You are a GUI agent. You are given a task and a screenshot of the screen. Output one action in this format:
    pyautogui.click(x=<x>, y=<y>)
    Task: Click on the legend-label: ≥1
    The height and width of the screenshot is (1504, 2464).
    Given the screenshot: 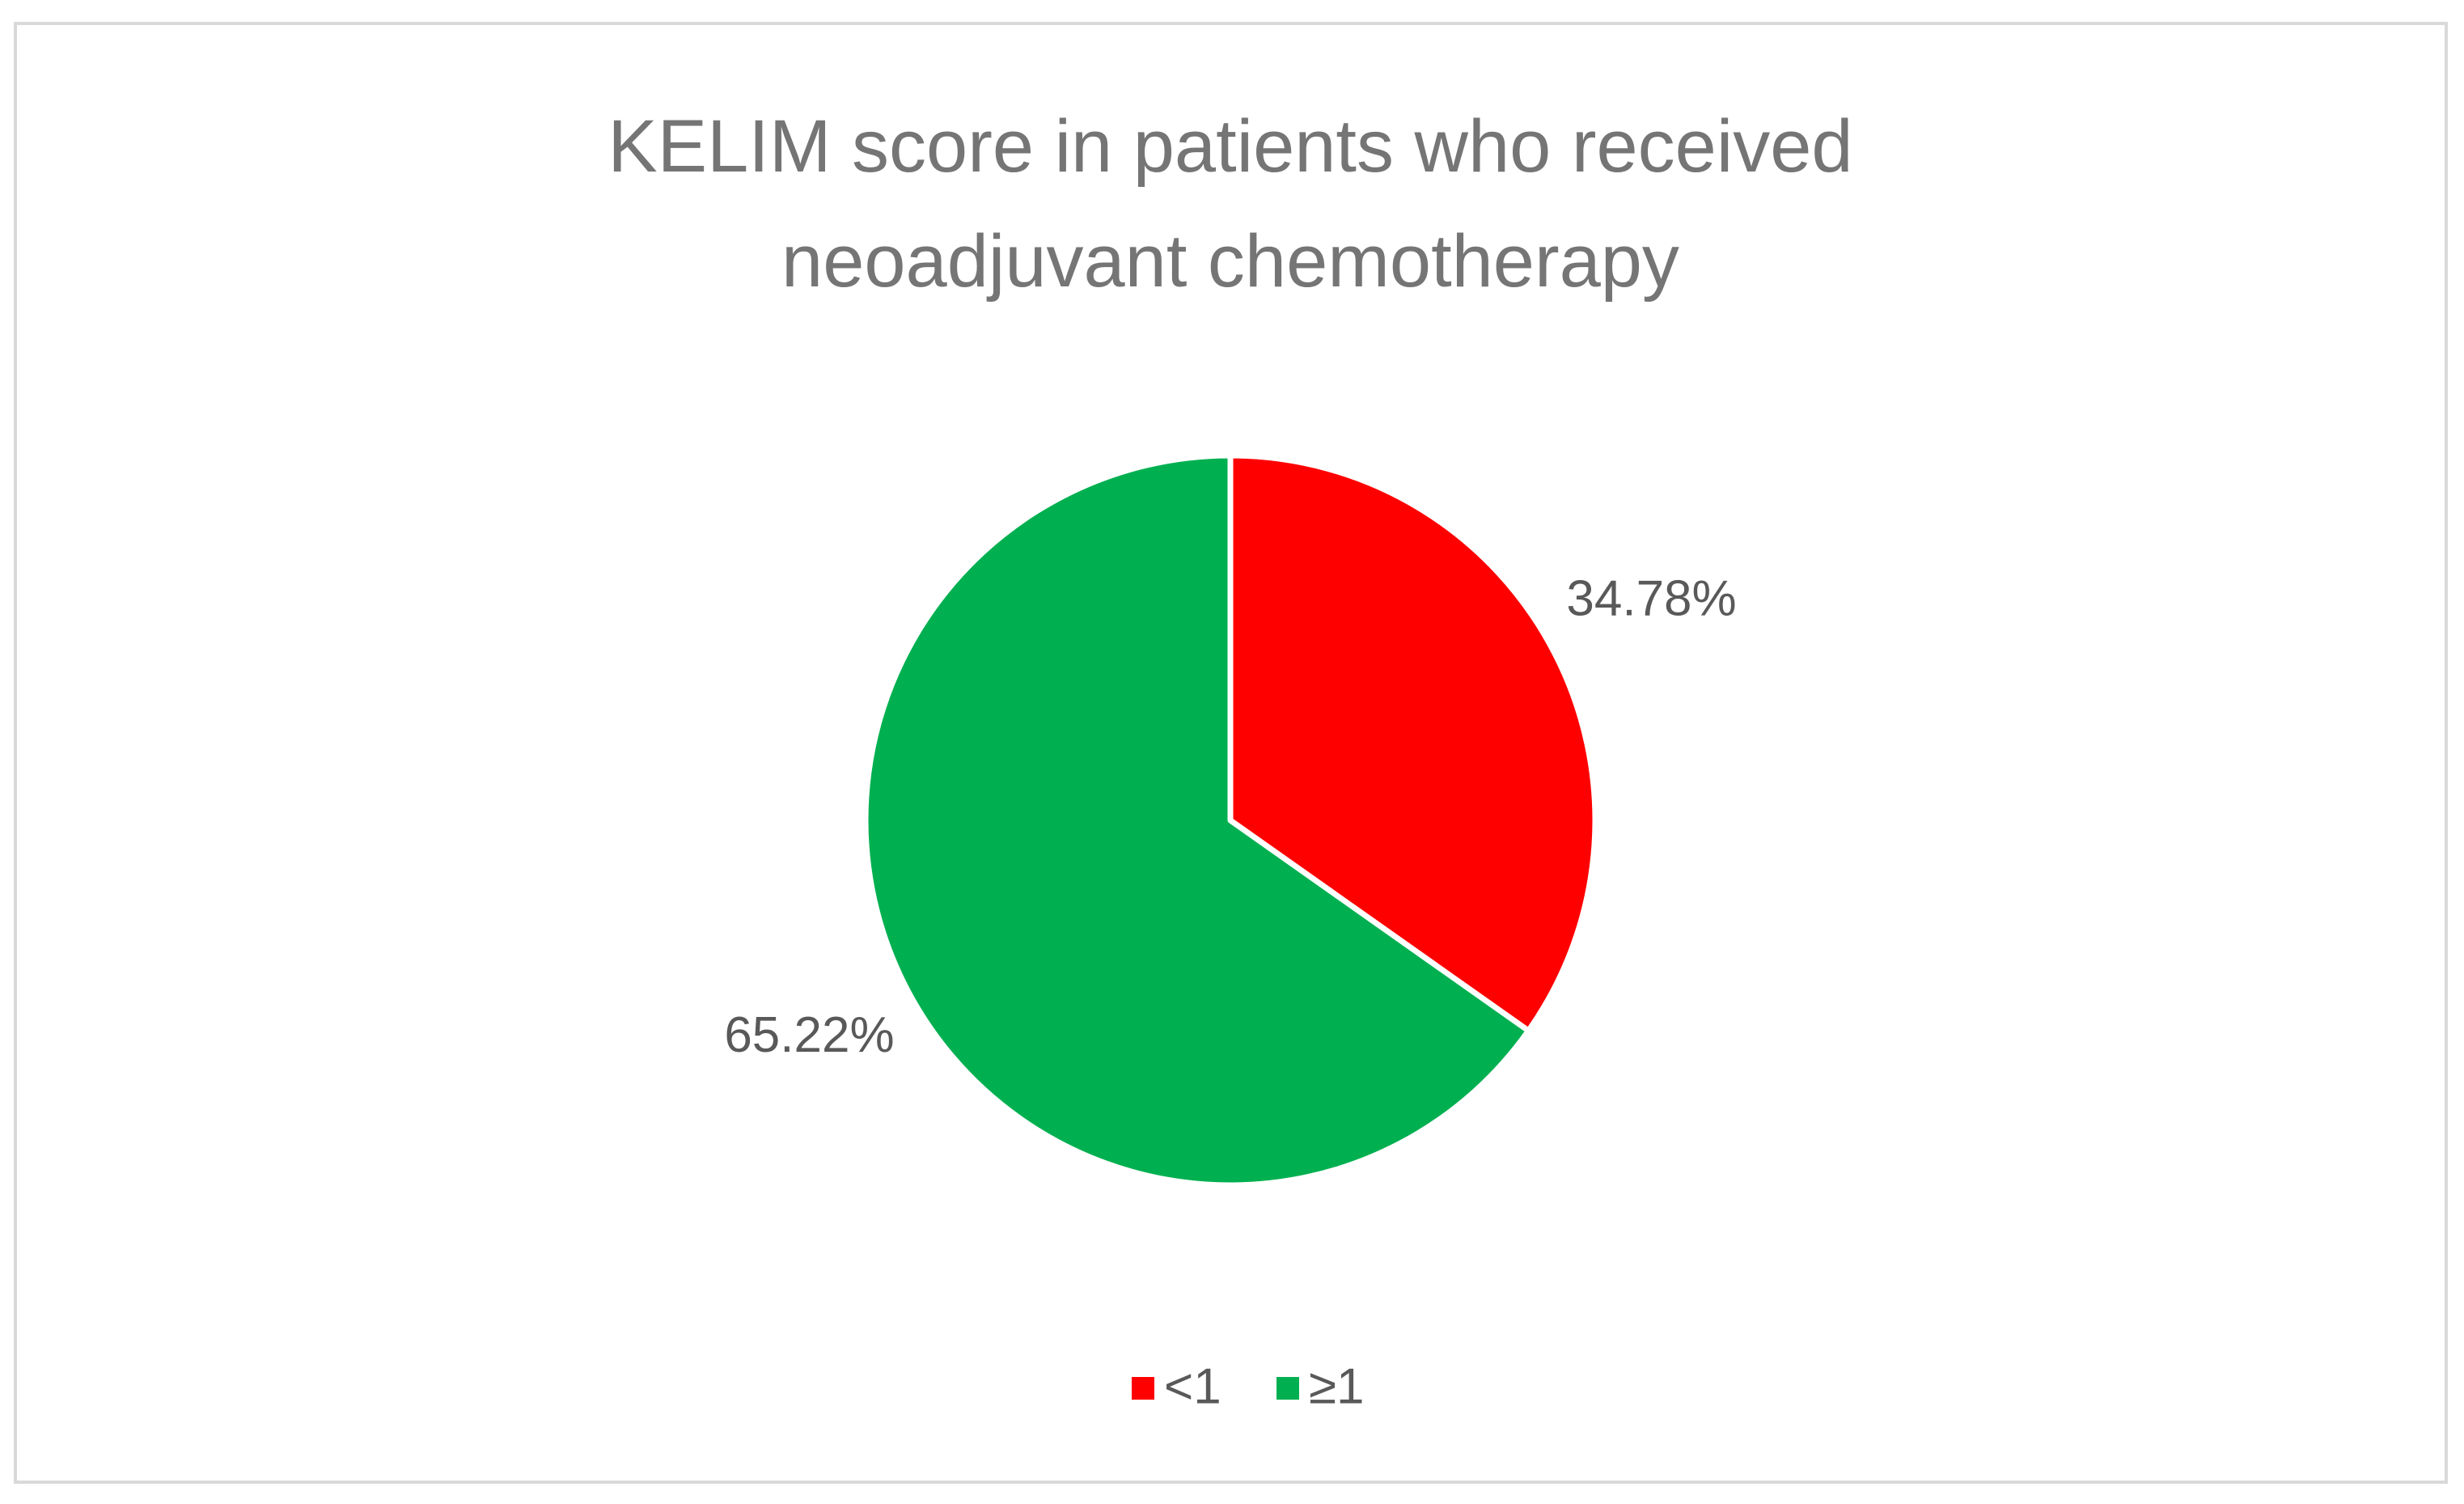 What is the action you would take?
    pyautogui.click(x=1337, y=1386)
    